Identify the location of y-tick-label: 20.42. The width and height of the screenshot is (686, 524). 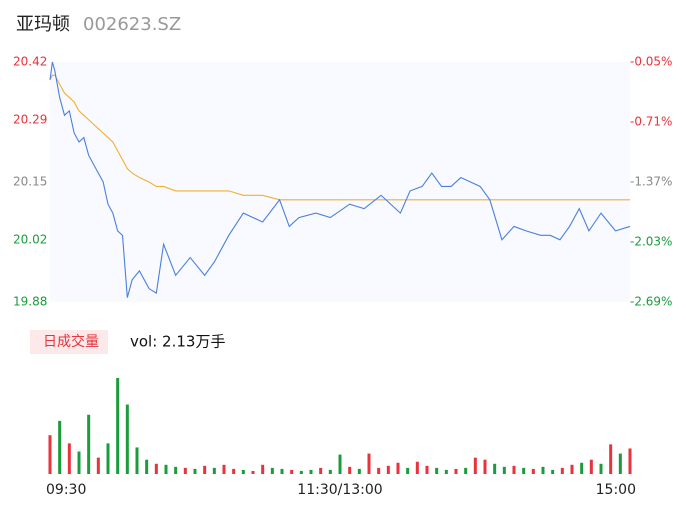
(30, 62).